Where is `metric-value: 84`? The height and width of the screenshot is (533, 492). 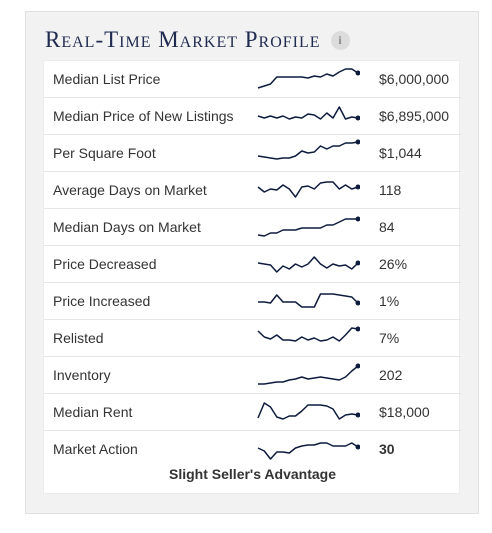 metric-value: 84 is located at coordinates (387, 227).